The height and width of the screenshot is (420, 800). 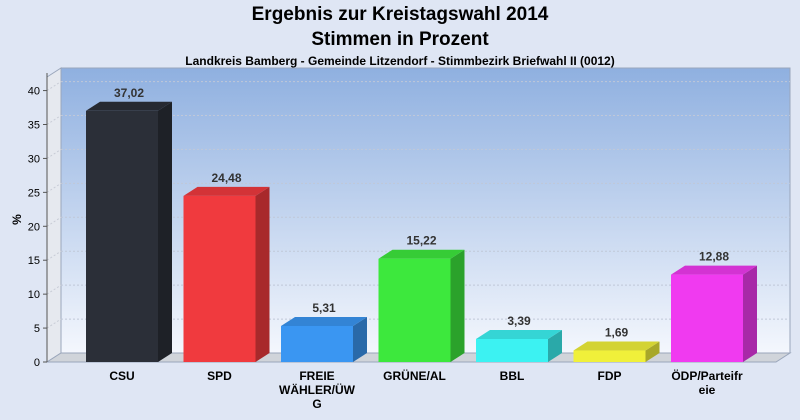 What do you see at coordinates (34, 92) in the screenshot?
I see `y-tick-label: 40` at bounding box center [34, 92].